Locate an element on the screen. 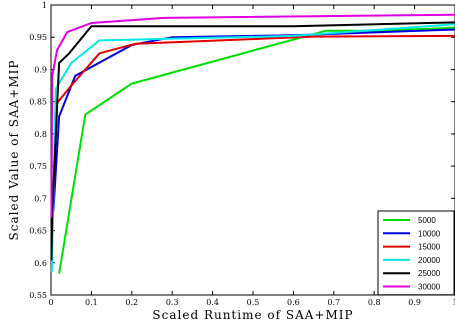 Image resolution: width=455 pixels, height=326 pixels. y-tick-label: 0.55 is located at coordinates (38, 295).